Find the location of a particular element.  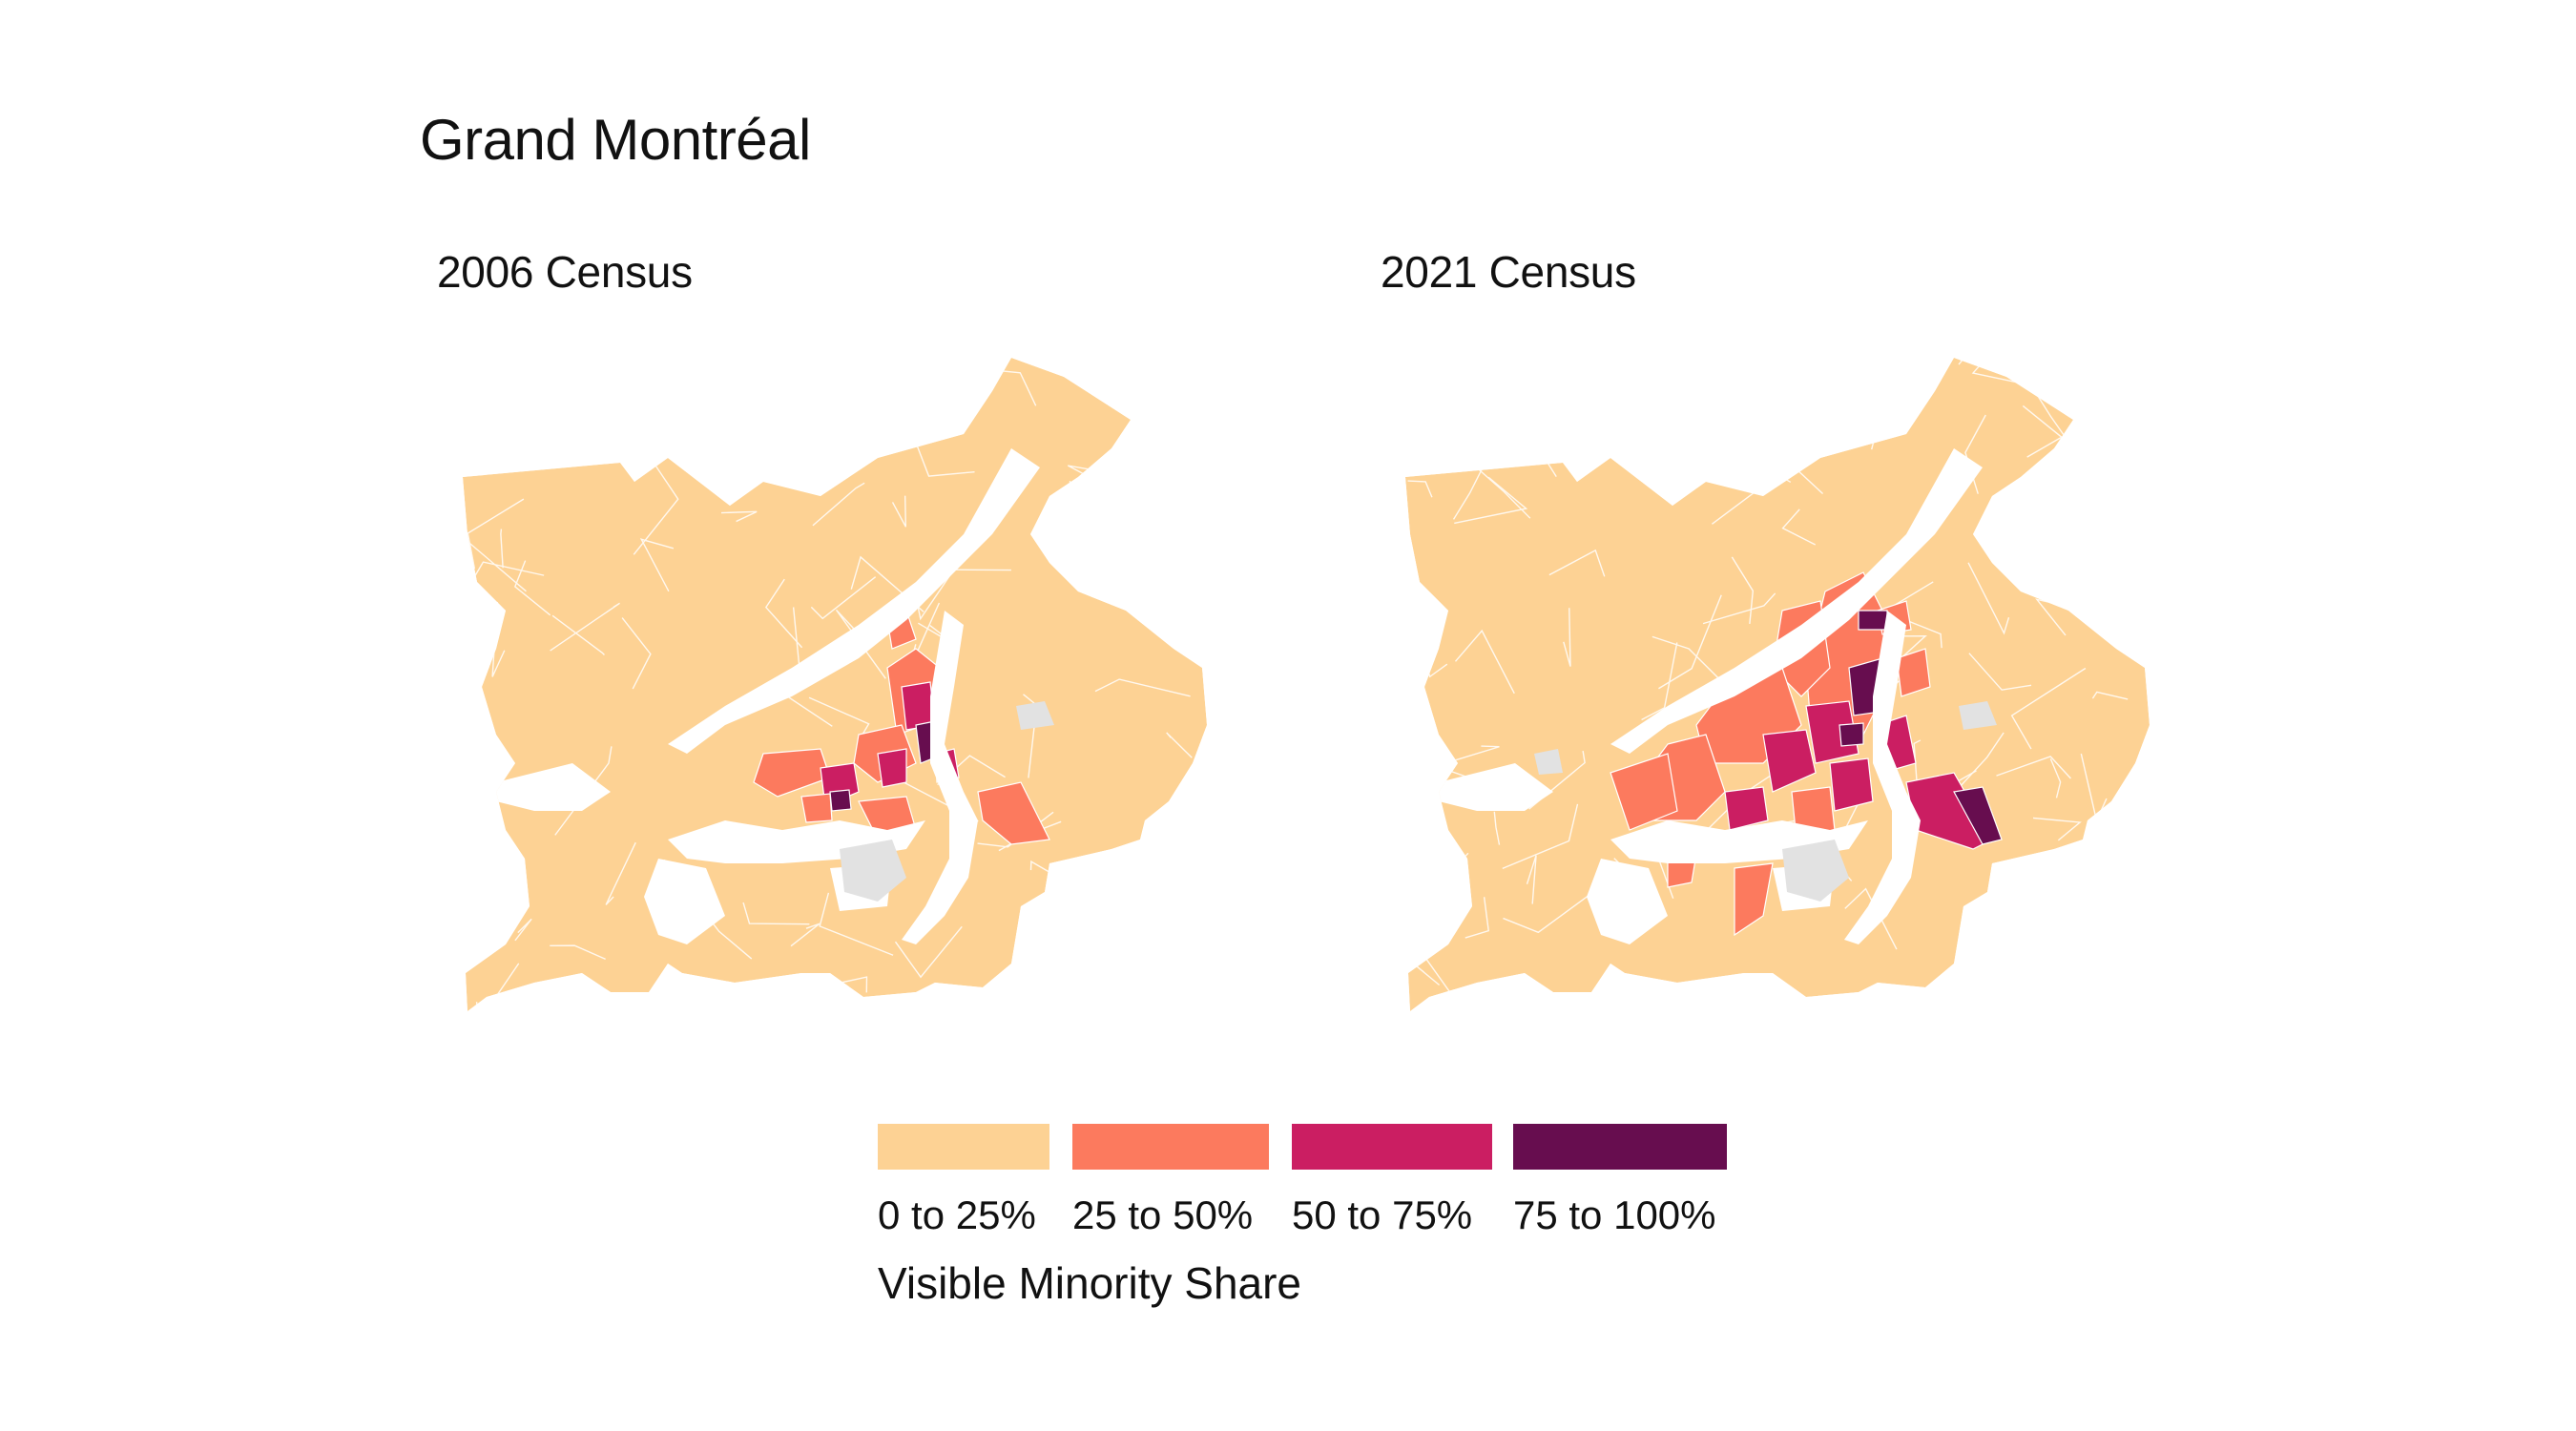

legend-label-75-100: 75 to 100% is located at coordinates (1614, 1214).